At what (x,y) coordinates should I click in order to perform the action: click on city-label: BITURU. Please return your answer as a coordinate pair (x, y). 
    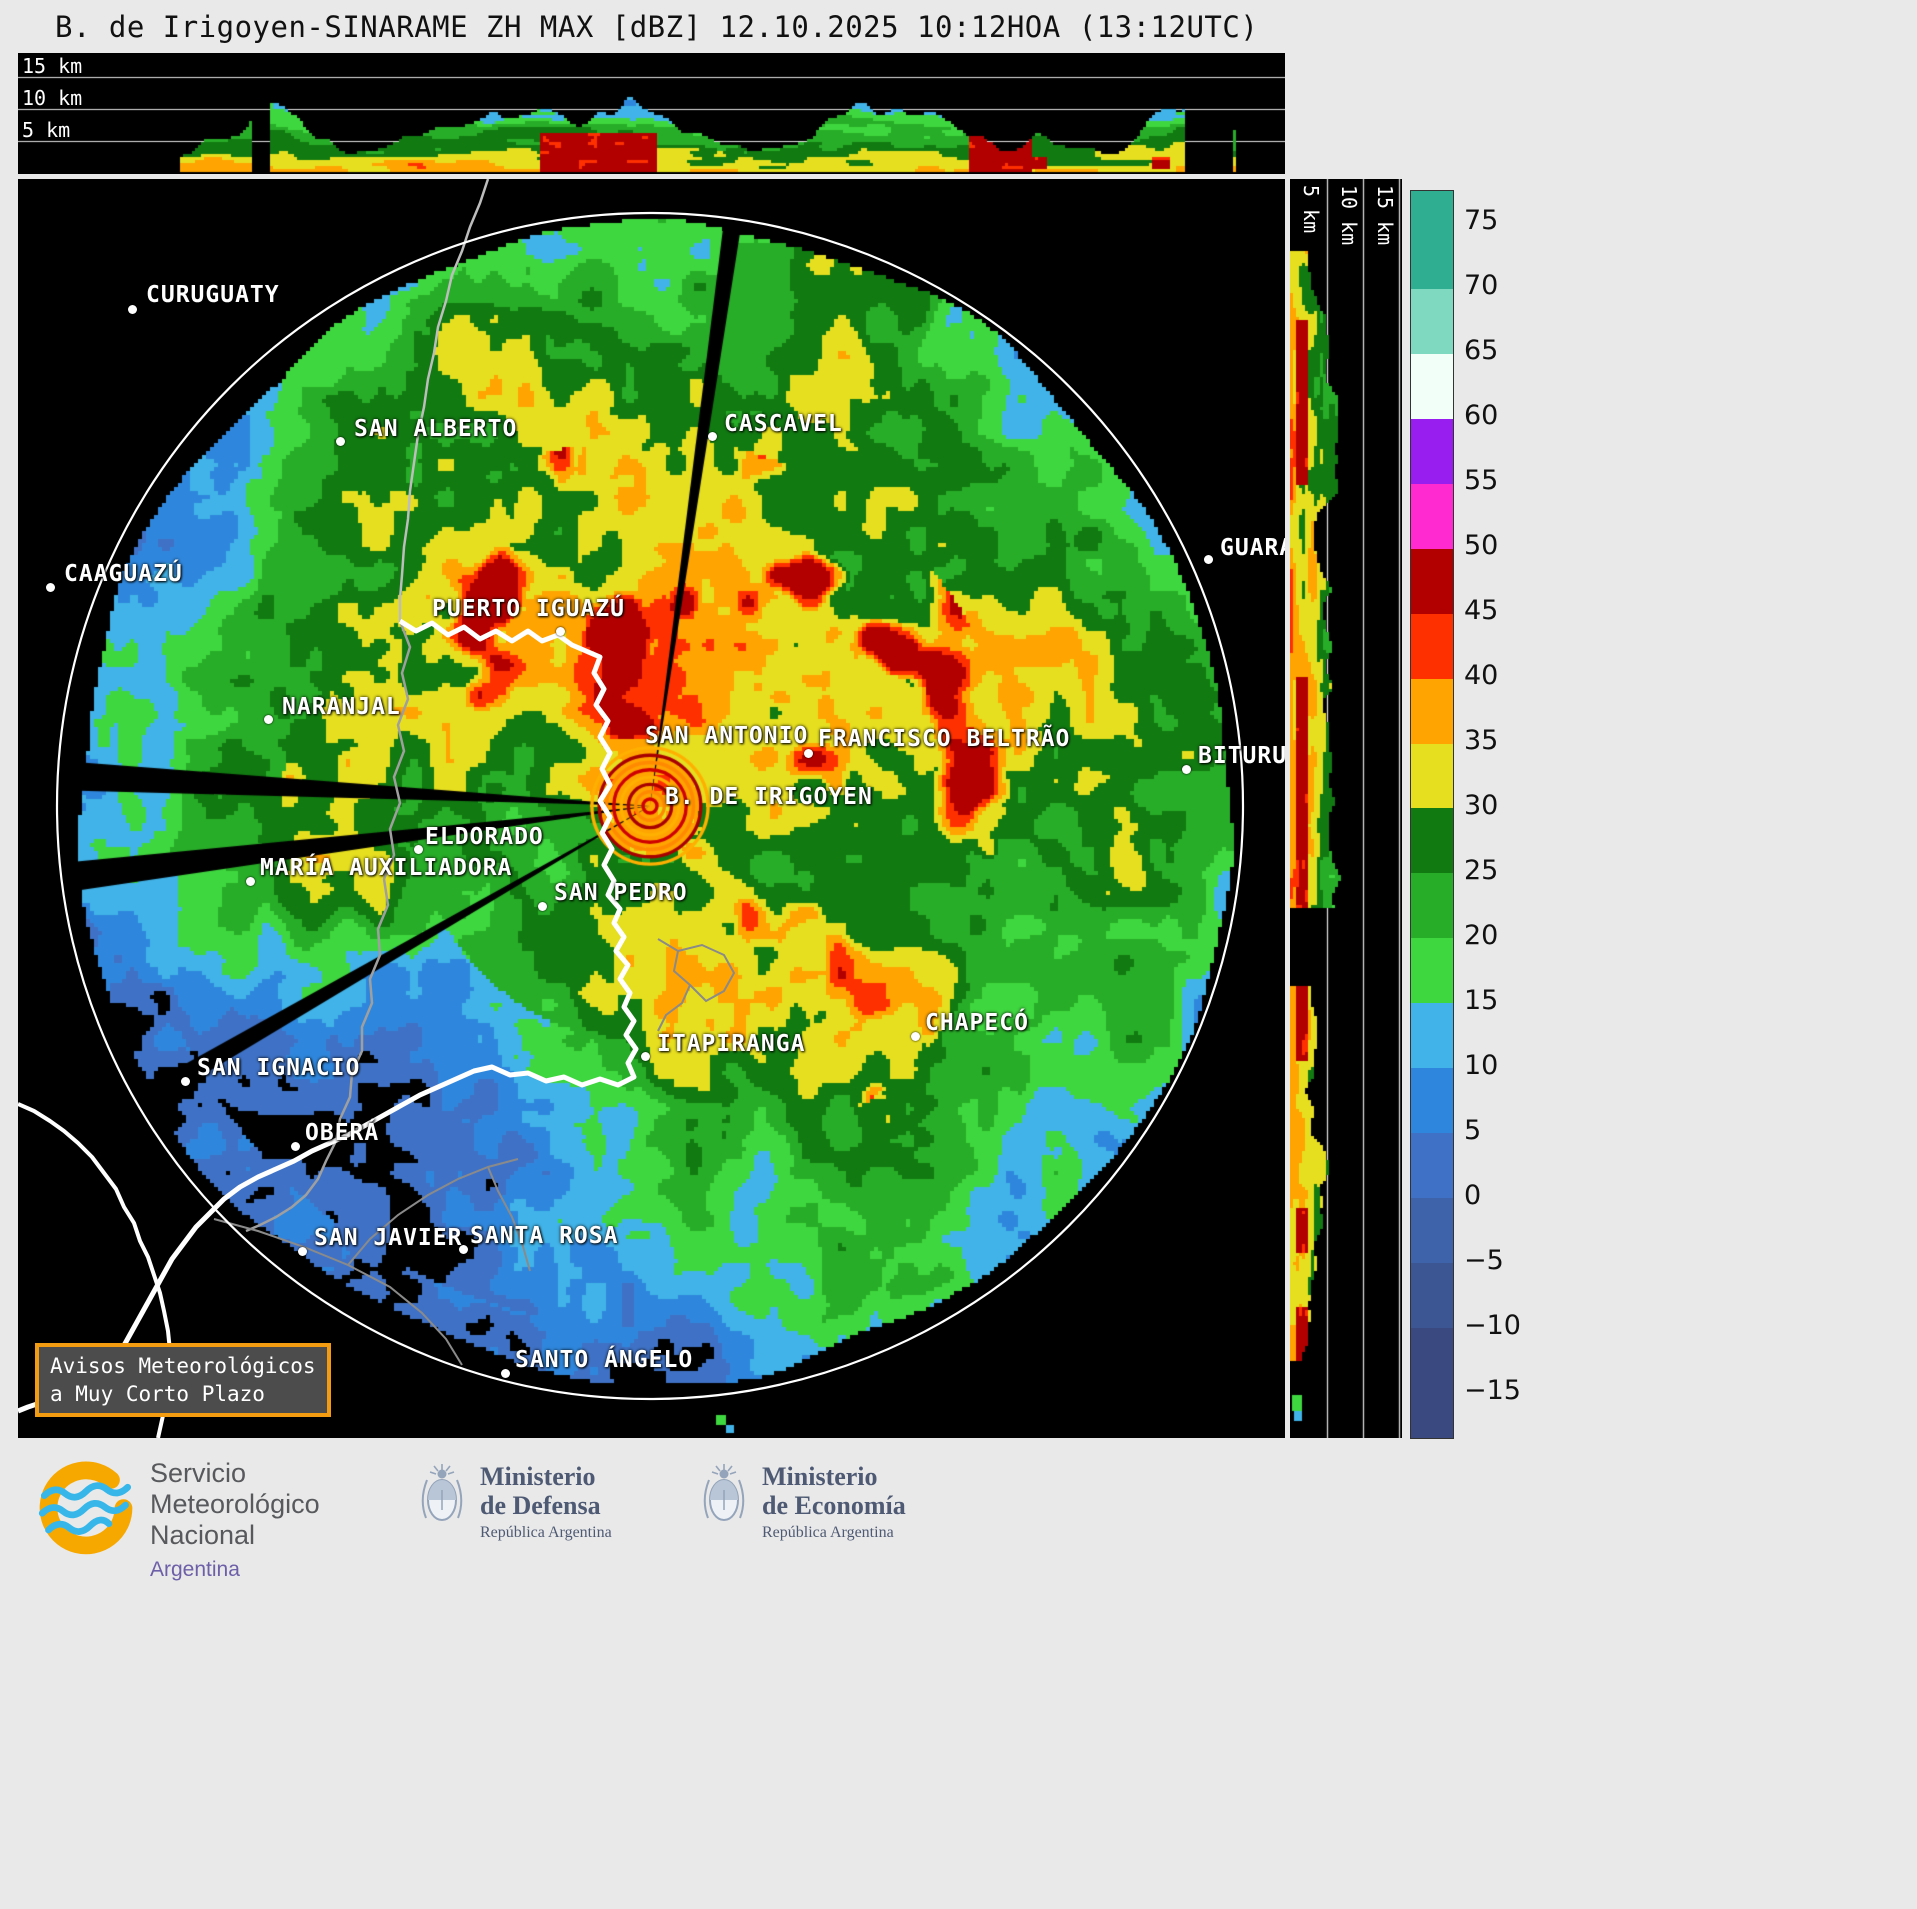
    Looking at the image, I should click on (1241, 756).